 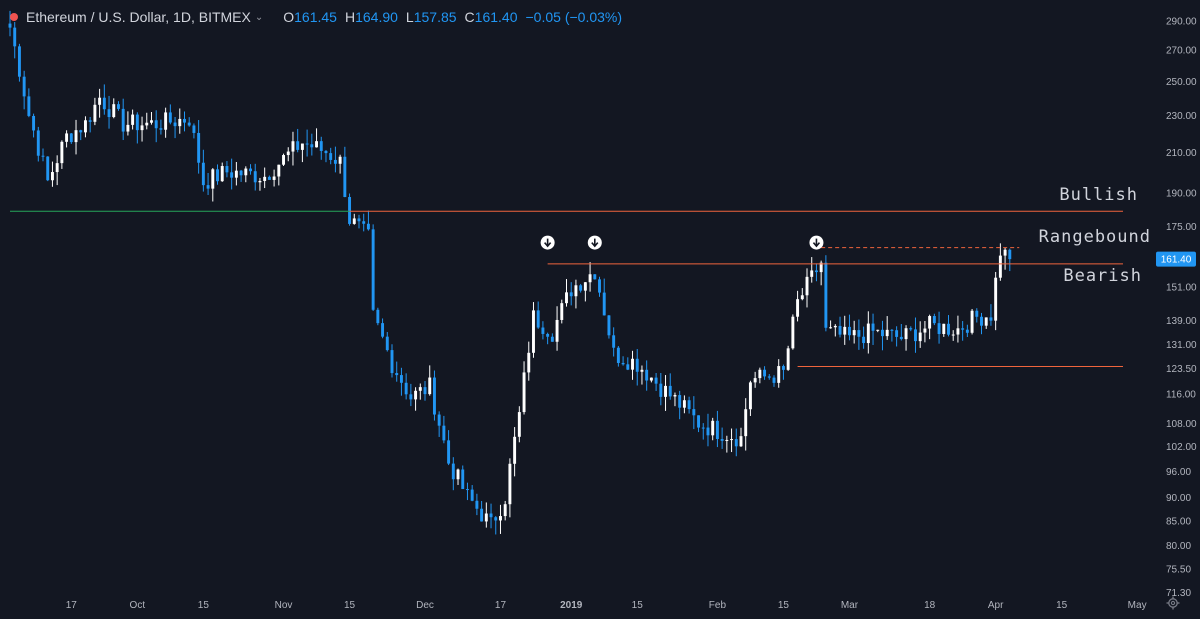 I want to click on markers, so click(x=682, y=242).